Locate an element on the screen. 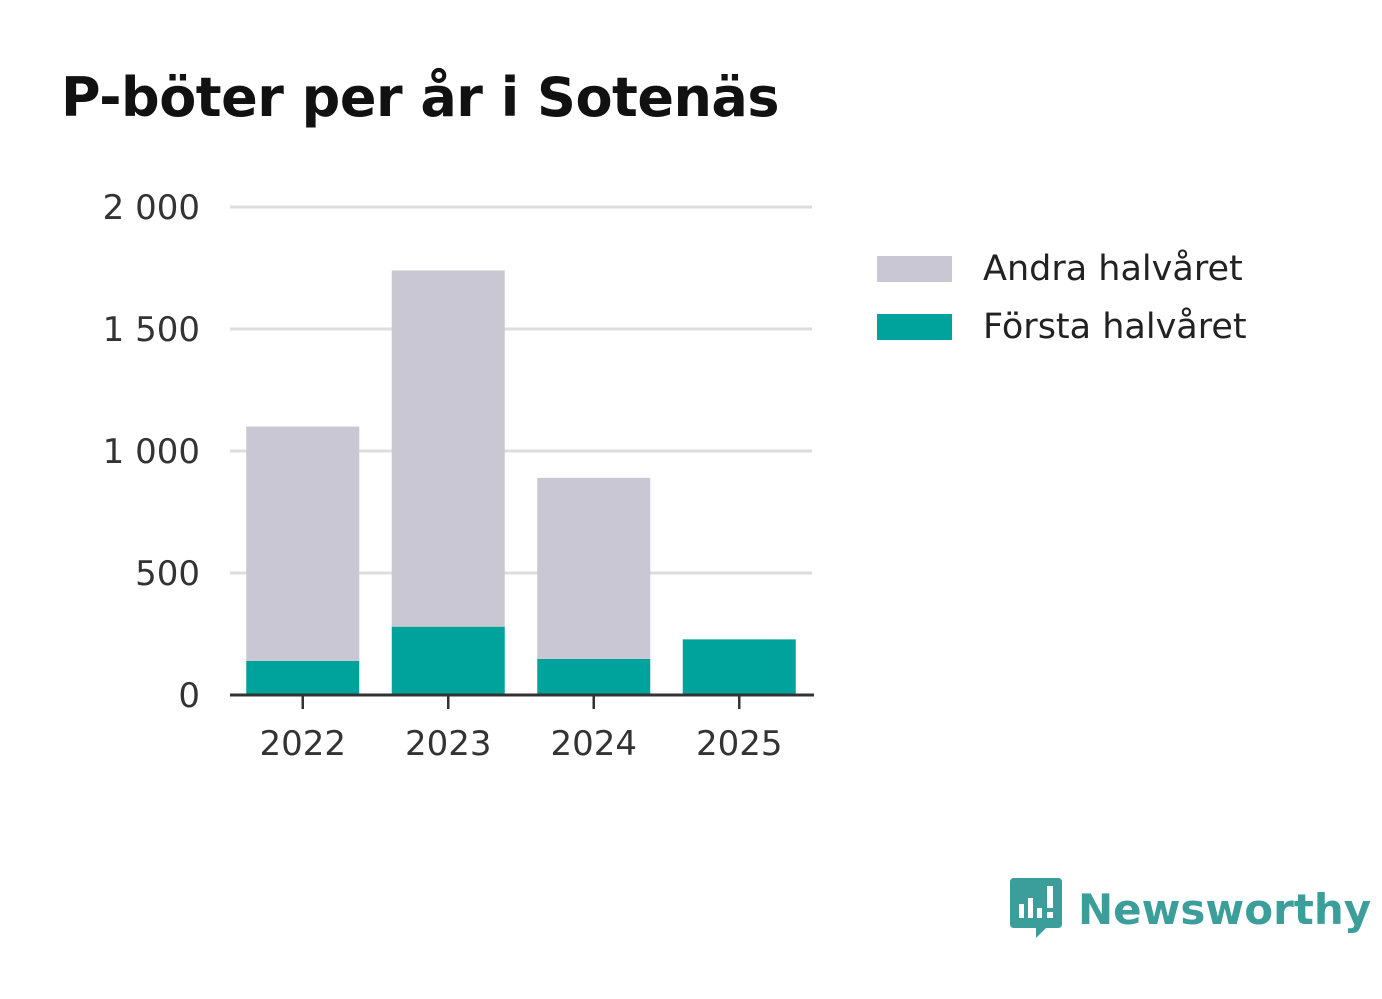 The height and width of the screenshot is (999, 1382). y-tick-label: 1 500 is located at coordinates (151, 330).